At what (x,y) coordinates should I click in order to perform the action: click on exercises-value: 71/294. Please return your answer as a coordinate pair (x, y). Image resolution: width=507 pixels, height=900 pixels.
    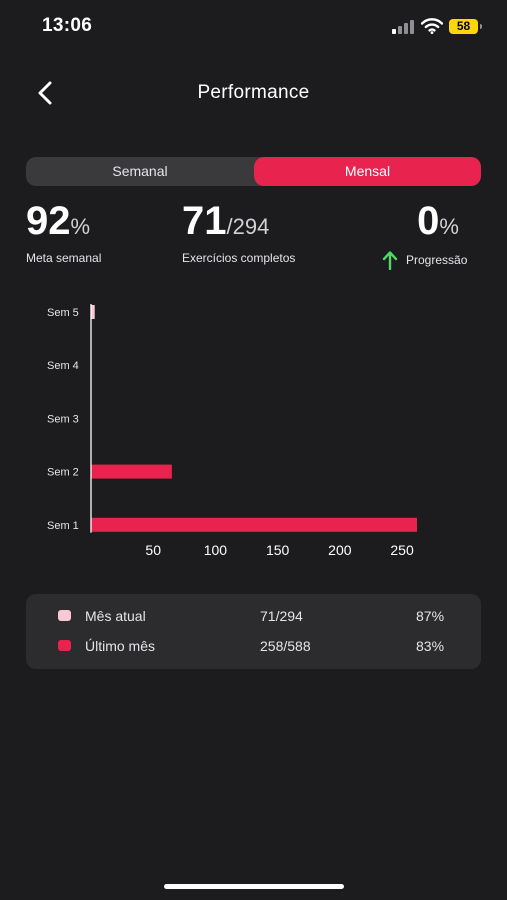
    Looking at the image, I should click on (226, 221).